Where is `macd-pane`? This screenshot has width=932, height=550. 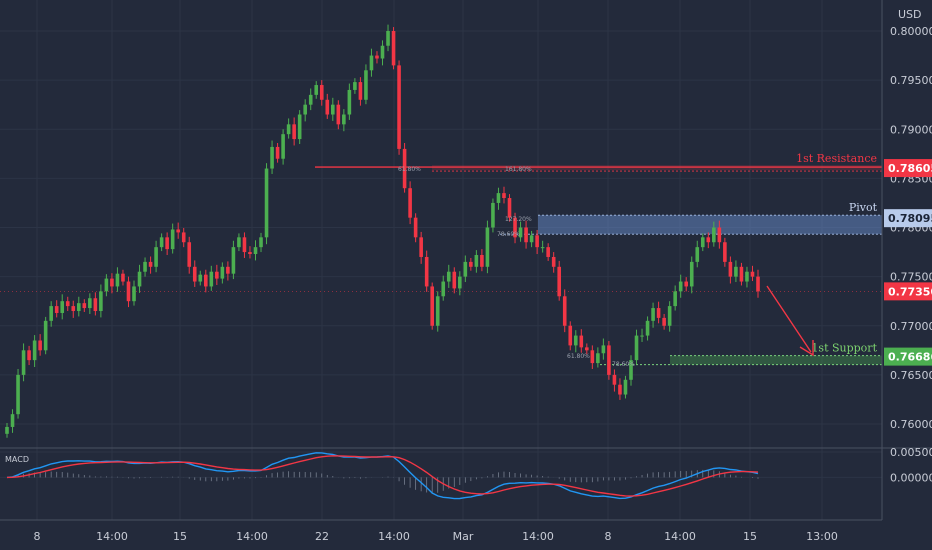 macd-pane is located at coordinates (382, 476).